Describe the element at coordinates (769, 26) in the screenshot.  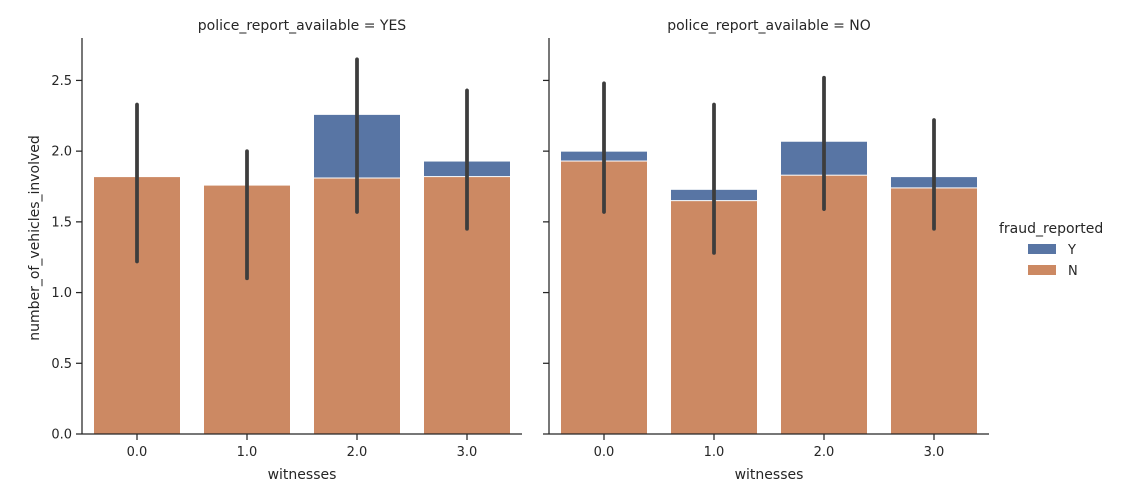
I see `panel-title: police_report_available = NO` at that location.